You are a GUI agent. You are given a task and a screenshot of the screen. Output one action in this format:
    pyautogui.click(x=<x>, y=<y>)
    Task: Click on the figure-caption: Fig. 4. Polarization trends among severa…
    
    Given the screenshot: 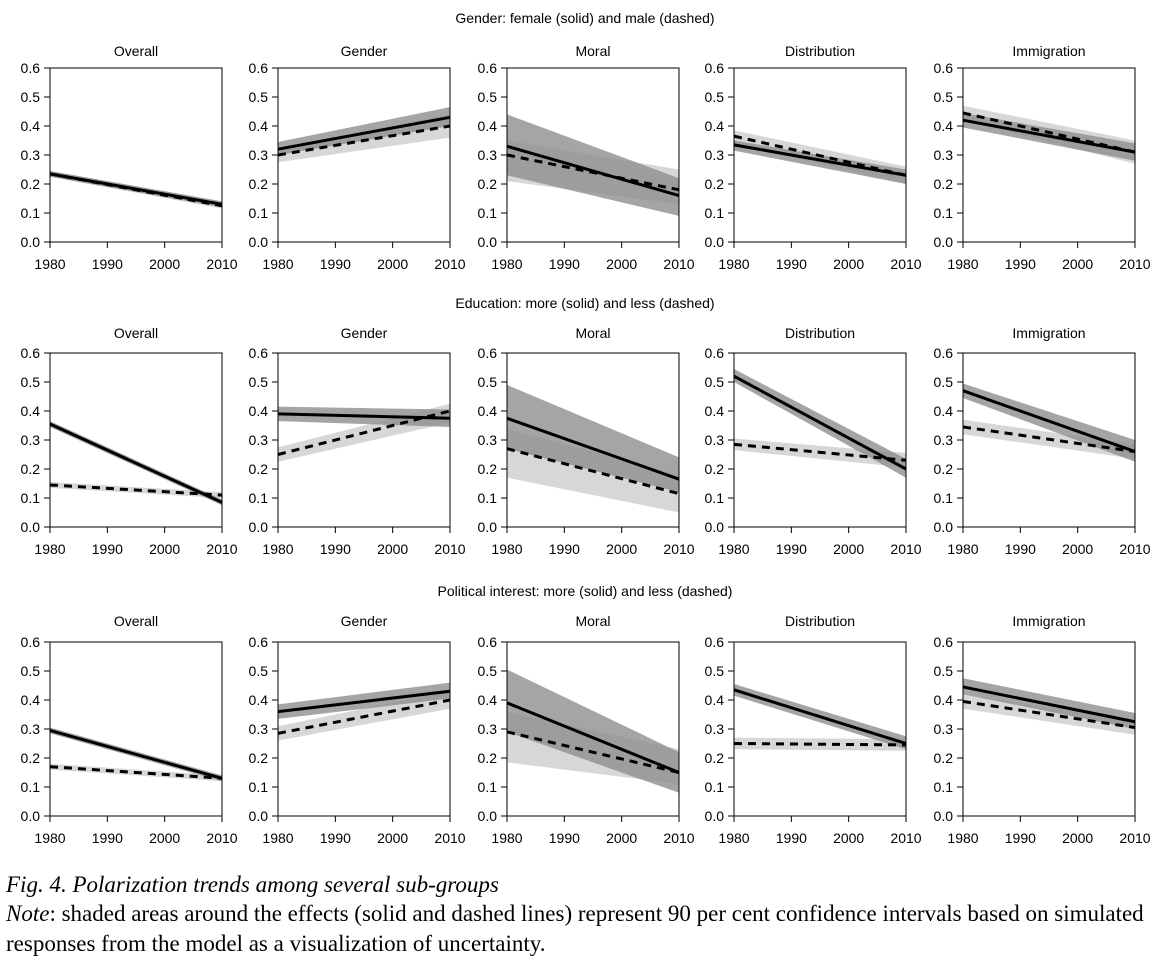 What is the action you would take?
    pyautogui.click(x=586, y=914)
    